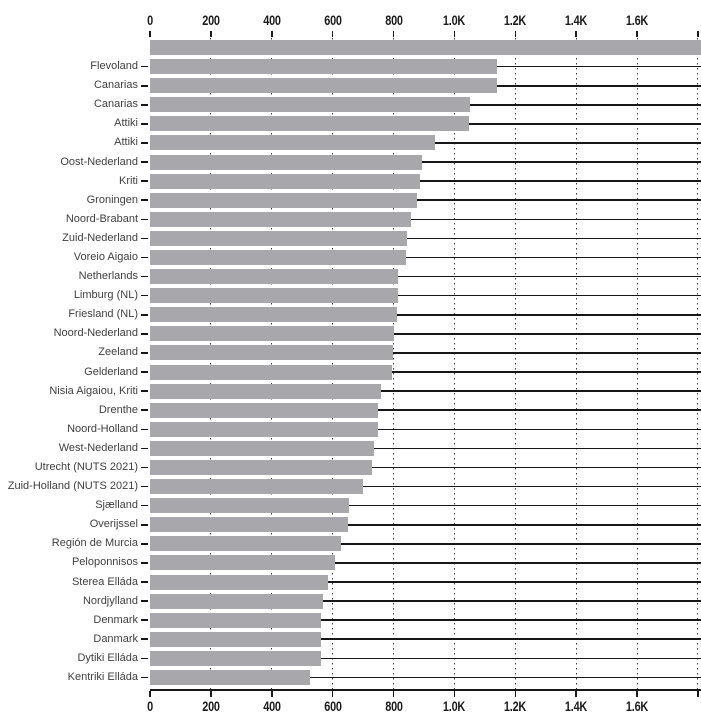 Image resolution: width=701 pixels, height=725 pixels. What do you see at coordinates (115, 619) in the screenshot?
I see `row-label: Denmark` at bounding box center [115, 619].